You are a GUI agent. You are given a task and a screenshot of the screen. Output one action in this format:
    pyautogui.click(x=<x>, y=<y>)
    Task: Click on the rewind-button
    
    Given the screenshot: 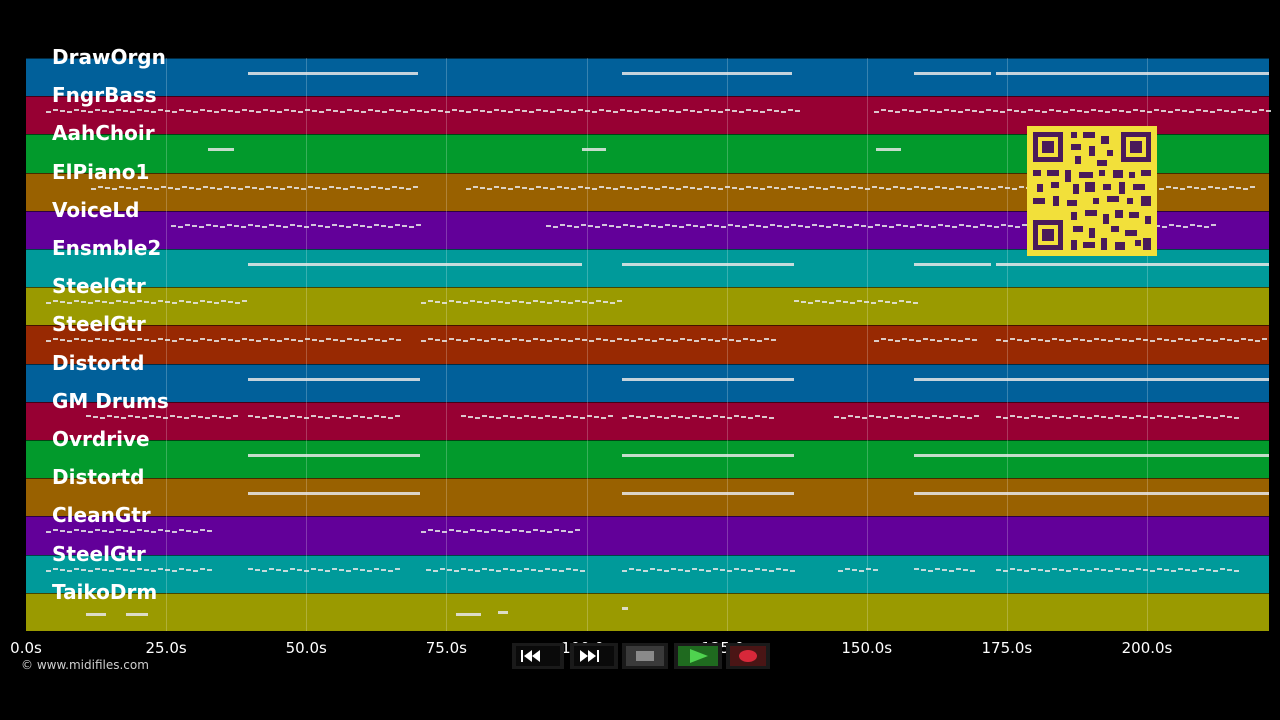 What is the action you would take?
    pyautogui.click(x=538, y=656)
    